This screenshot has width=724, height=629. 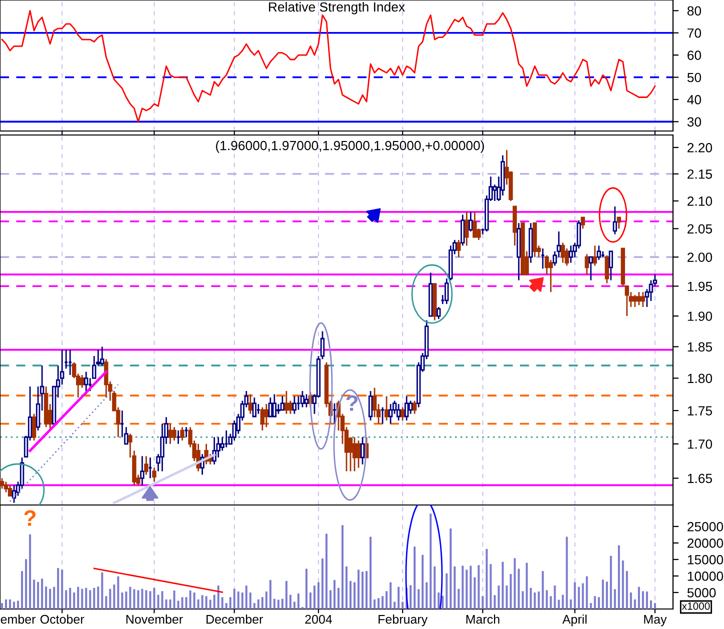 What do you see at coordinates (700, 201) in the screenshot?
I see `y-tick-label: 2.10` at bounding box center [700, 201].